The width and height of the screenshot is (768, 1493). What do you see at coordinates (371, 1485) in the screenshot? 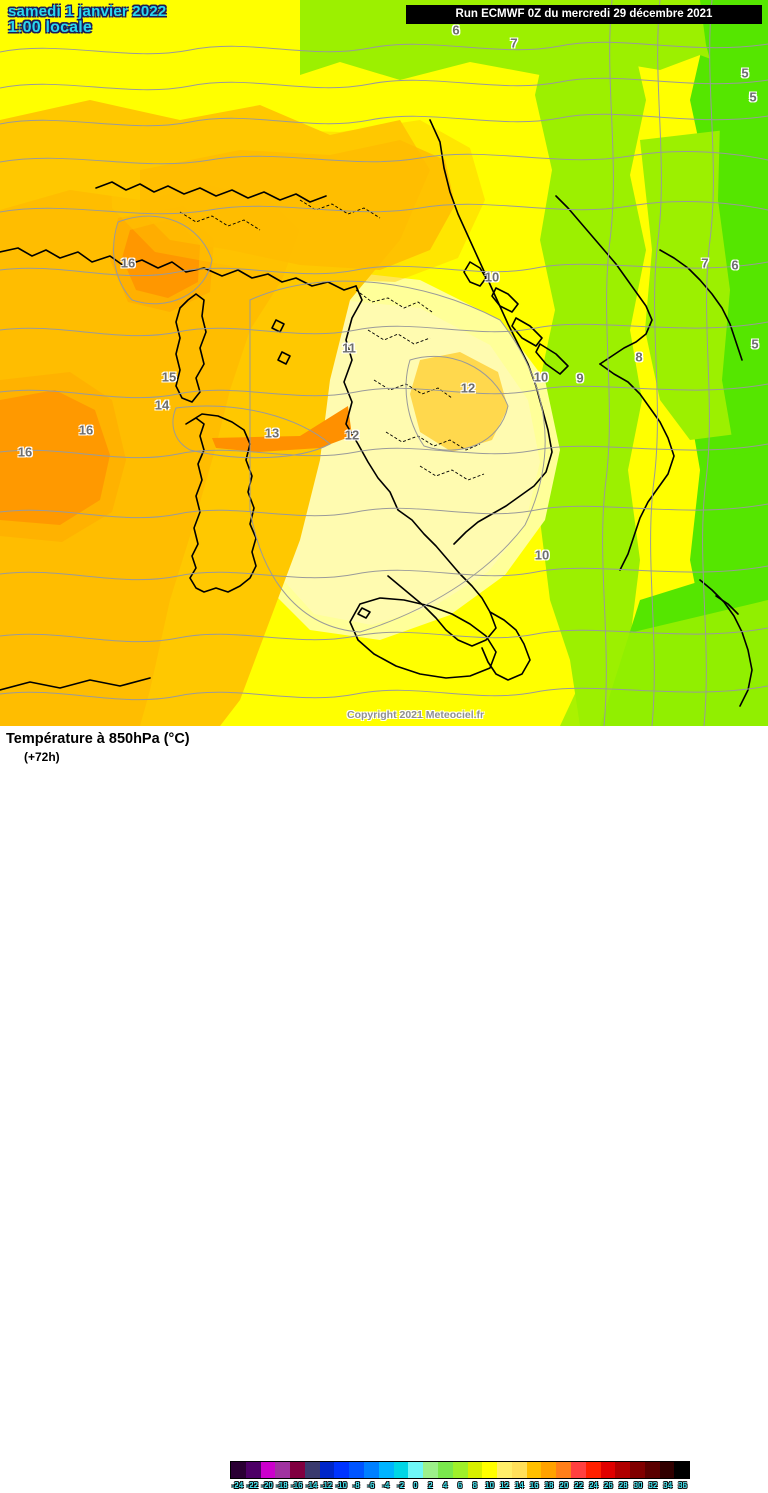
I see `color-scale-tick--6: -6` at bounding box center [371, 1485].